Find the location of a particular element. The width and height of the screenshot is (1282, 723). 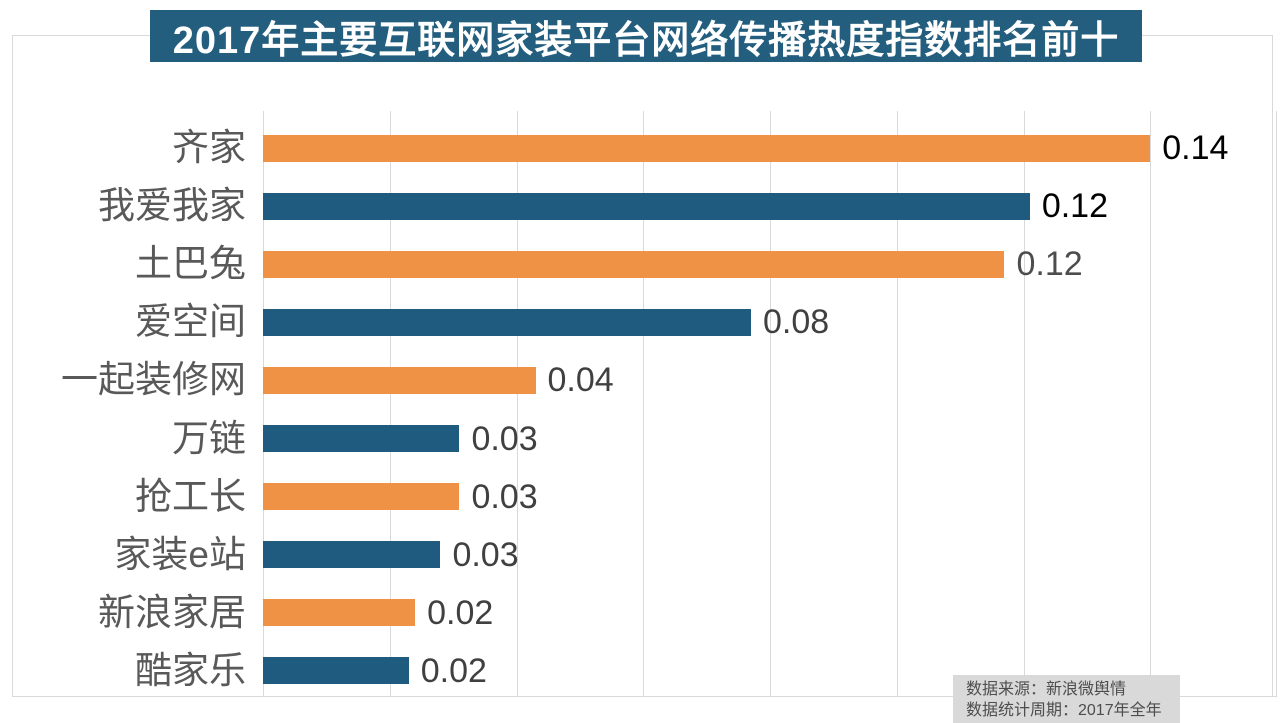

bar-row: 土巴兔 0.12 is located at coordinates (651, 264).